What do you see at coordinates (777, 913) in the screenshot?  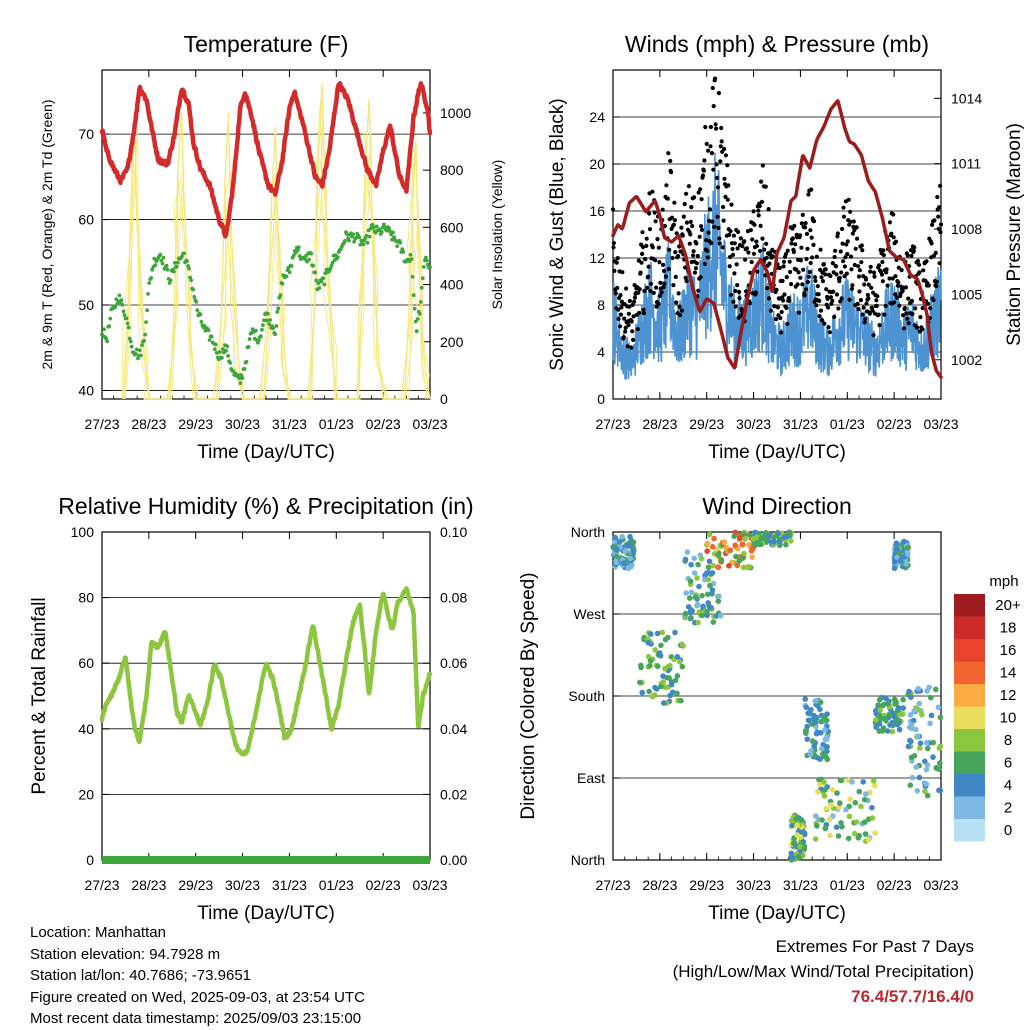 I see `direction-xlabel: Time (Day/UTC)` at bounding box center [777, 913].